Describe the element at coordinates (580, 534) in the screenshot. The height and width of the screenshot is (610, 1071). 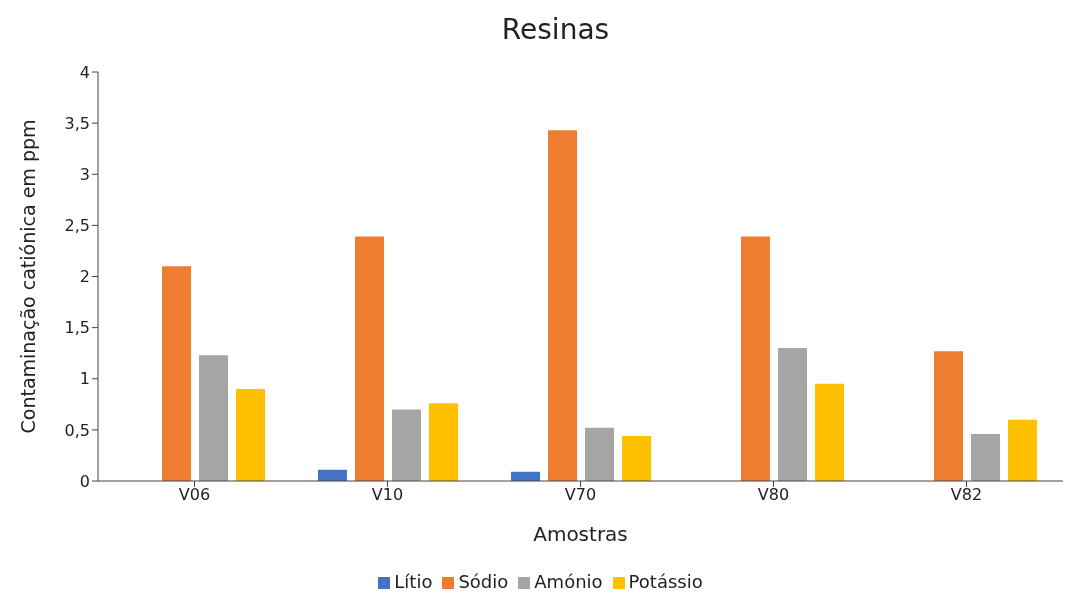
I see `x-axis-title: Amostras` at that location.